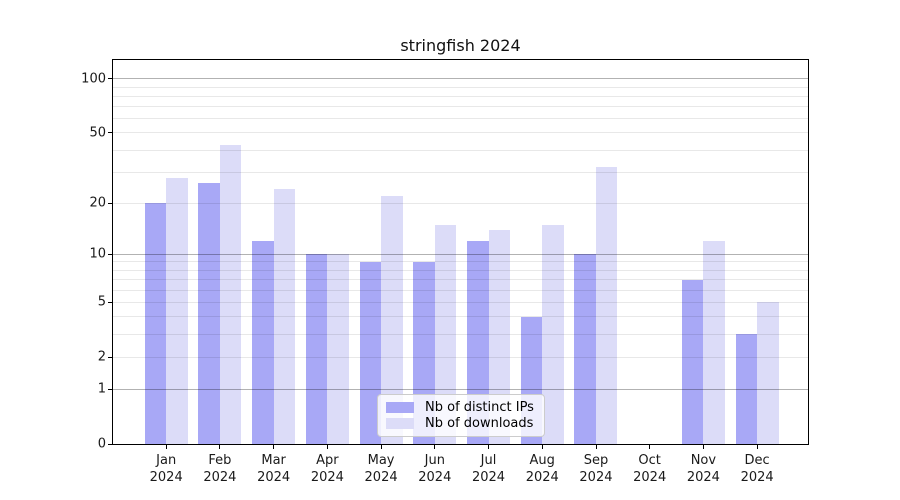 This screenshot has width=900, height=500. I want to click on x-tick-mark-jun-2024, so click(435, 447).